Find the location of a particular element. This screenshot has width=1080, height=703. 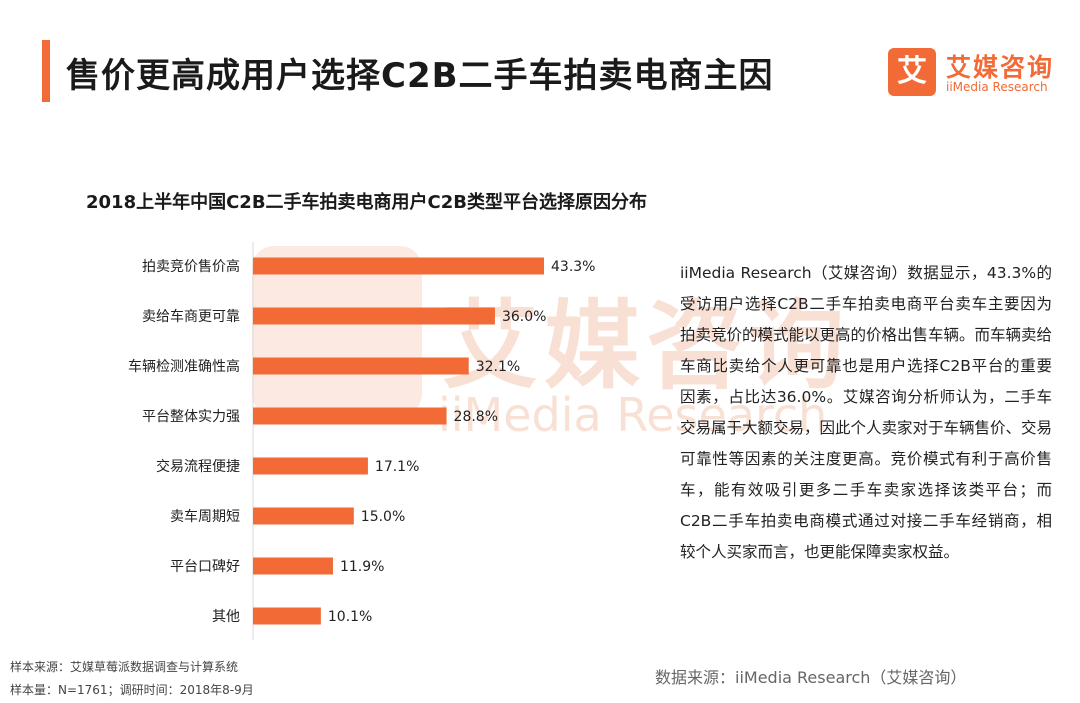

sample-source: 样本来源：艾媒草莓派数据调查与计算系统 is located at coordinates (124, 667).